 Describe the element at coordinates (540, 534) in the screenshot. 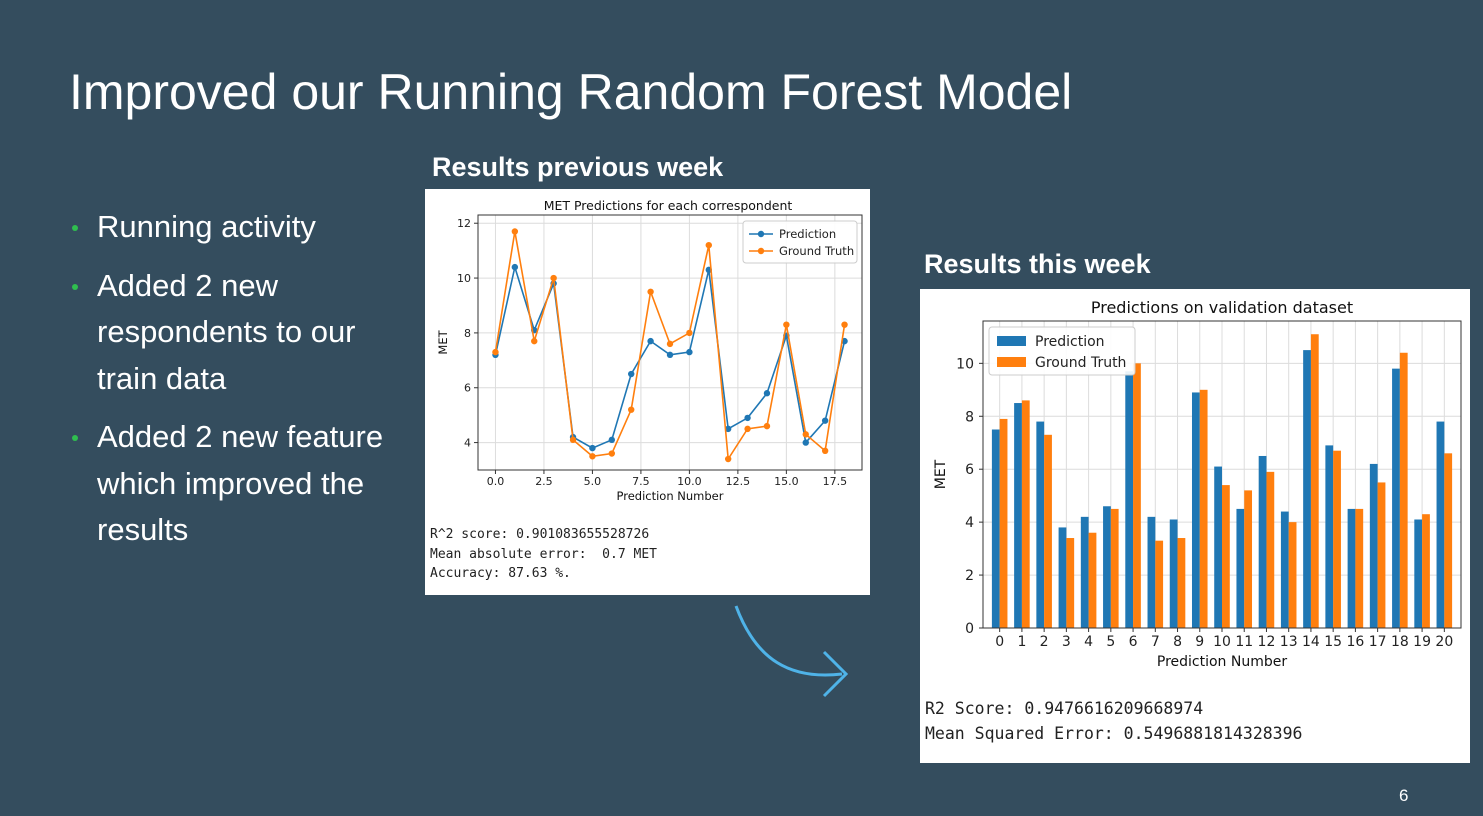

I see `stat-r2: R^2 score: 0.901083655528726` at that location.